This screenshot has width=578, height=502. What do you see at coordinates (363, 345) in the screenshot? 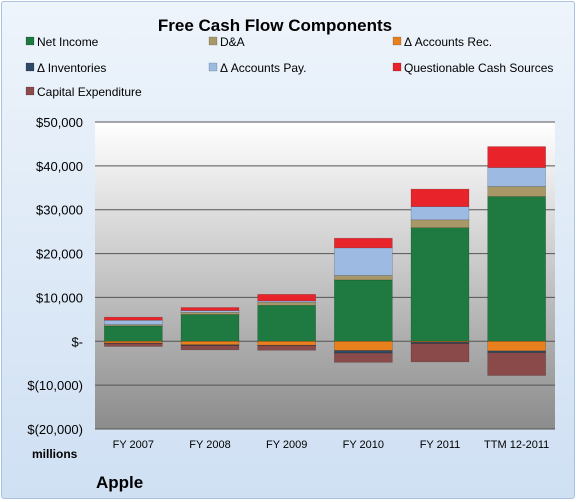
I see `bar-delta-accounts-rec-fy-2010` at bounding box center [363, 345].